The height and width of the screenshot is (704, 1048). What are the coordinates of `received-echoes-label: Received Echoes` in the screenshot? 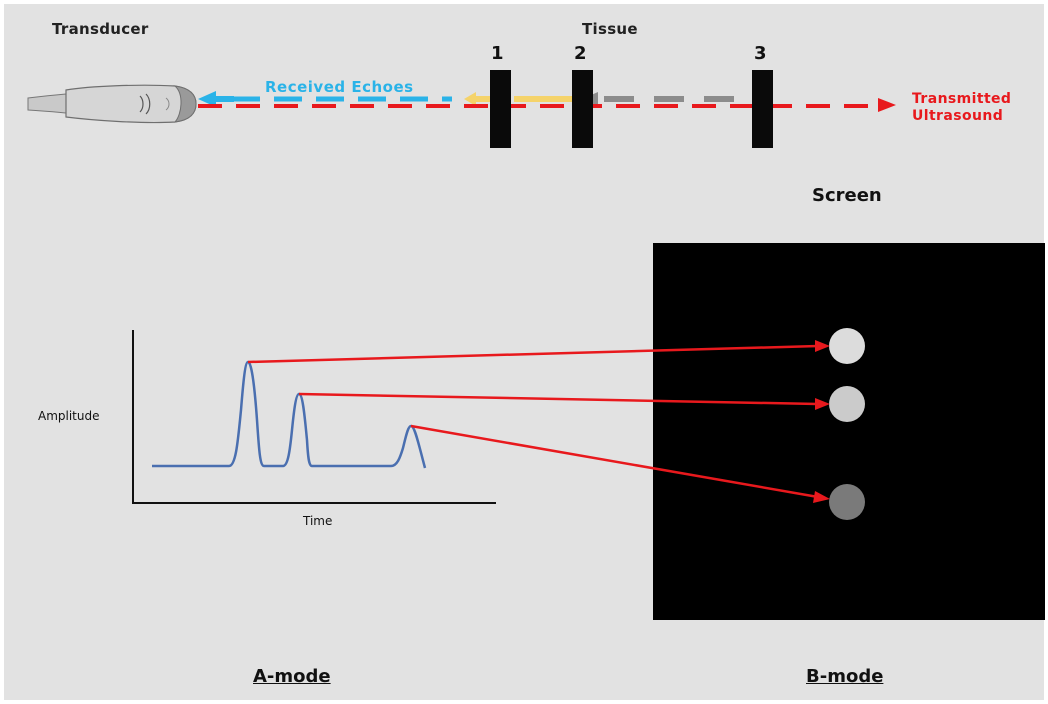 It's located at (339, 87).